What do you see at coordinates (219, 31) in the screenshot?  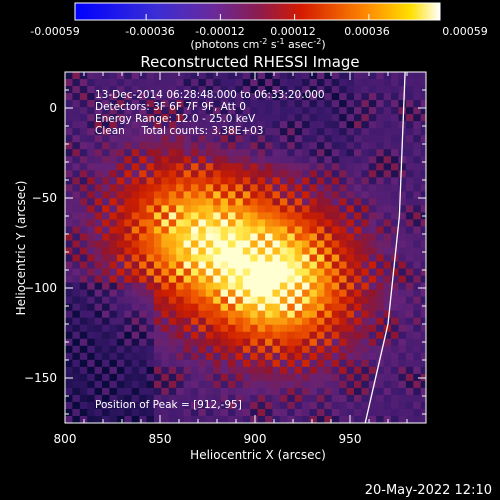 I see `colorbar-tick-label: -0.00012` at bounding box center [219, 31].